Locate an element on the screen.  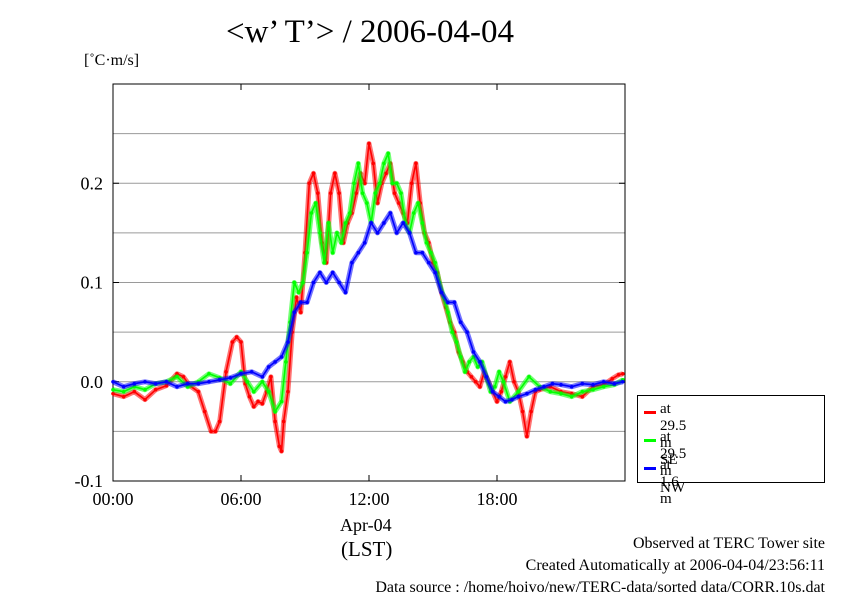
y-tick-label: 0.2 is located at coordinates (92, 183).